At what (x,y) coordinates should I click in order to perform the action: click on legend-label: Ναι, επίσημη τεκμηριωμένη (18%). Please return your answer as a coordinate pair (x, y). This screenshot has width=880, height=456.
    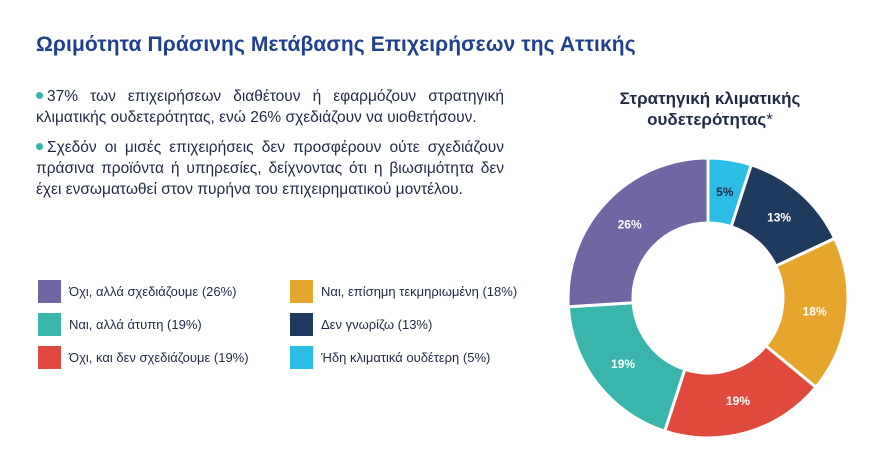
    Looking at the image, I should click on (419, 291).